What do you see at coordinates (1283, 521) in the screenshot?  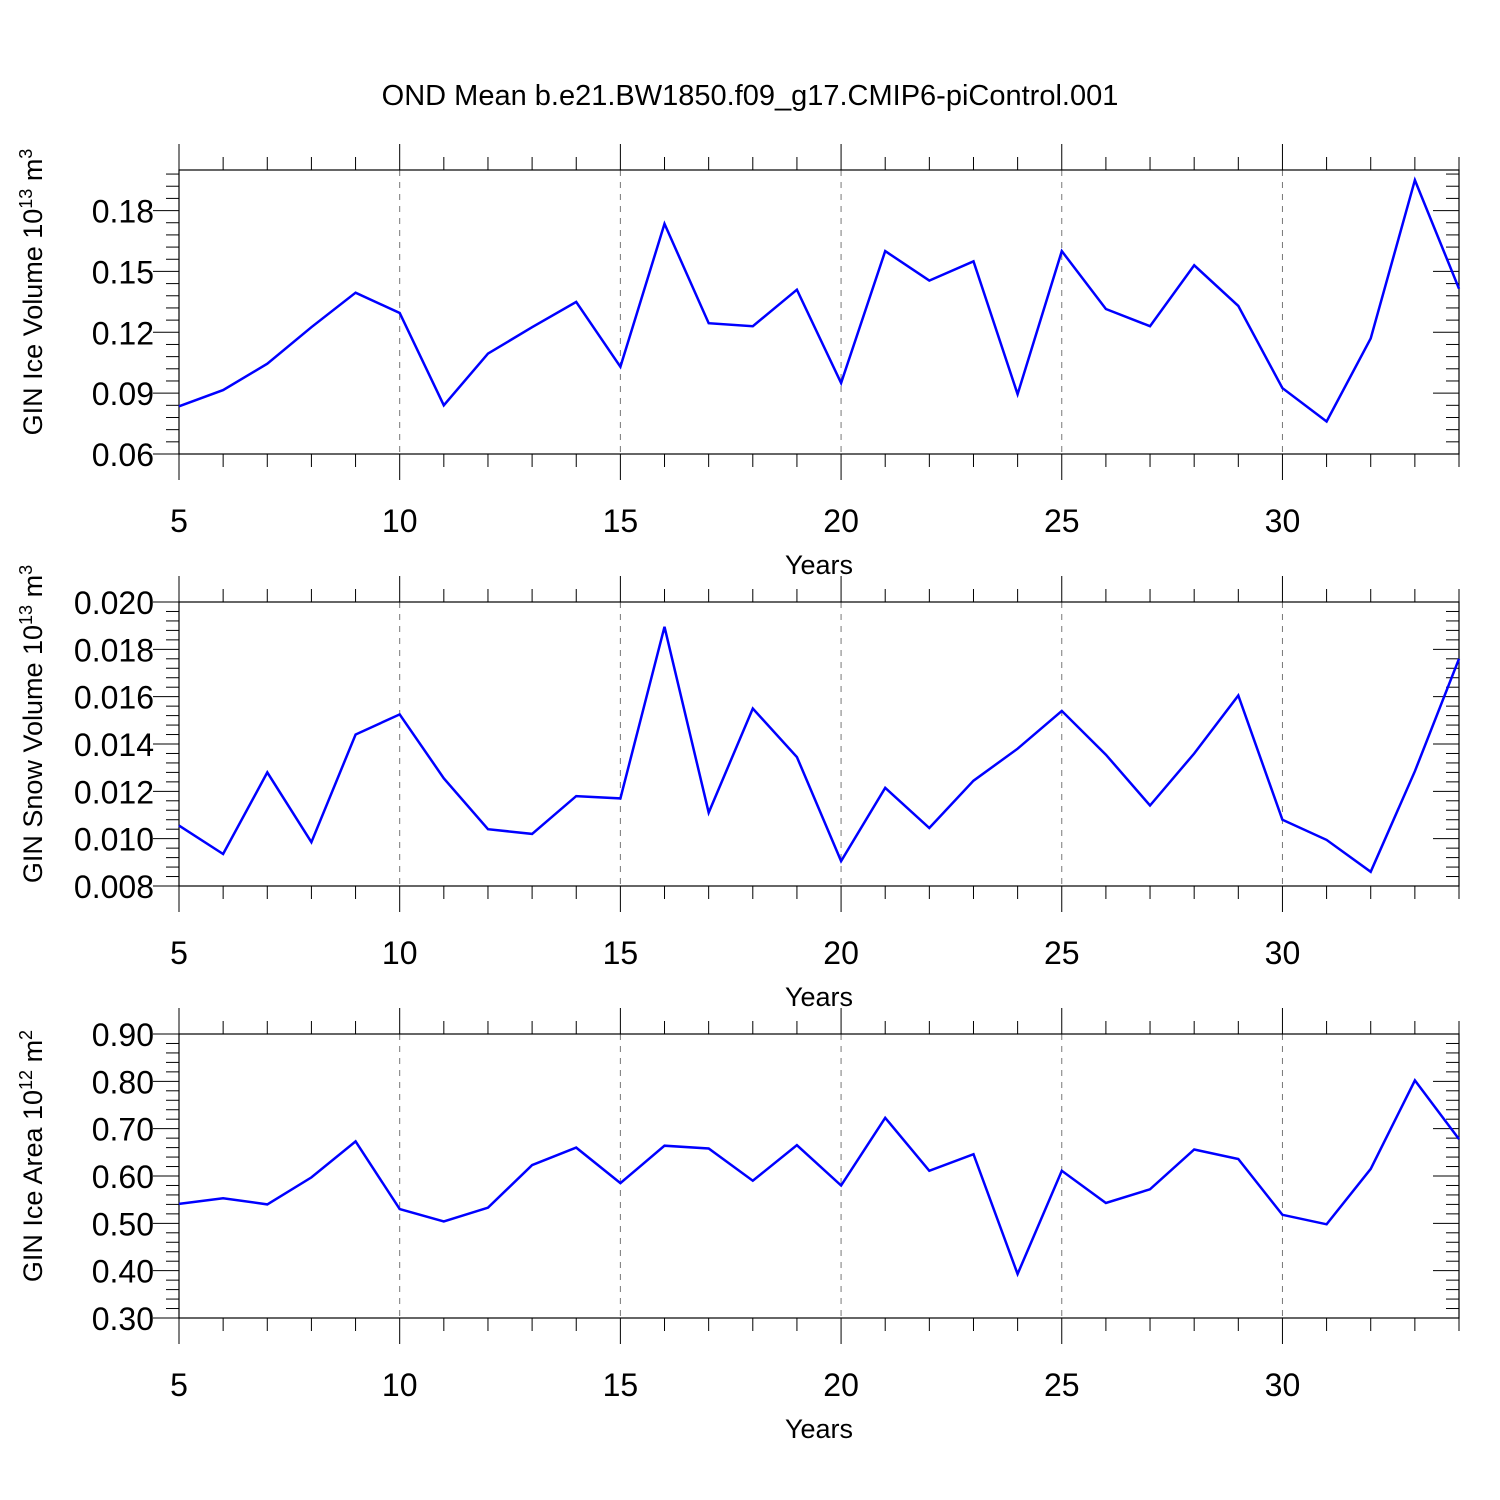 I see `panel-1-x-tick-label: 30` at bounding box center [1283, 521].